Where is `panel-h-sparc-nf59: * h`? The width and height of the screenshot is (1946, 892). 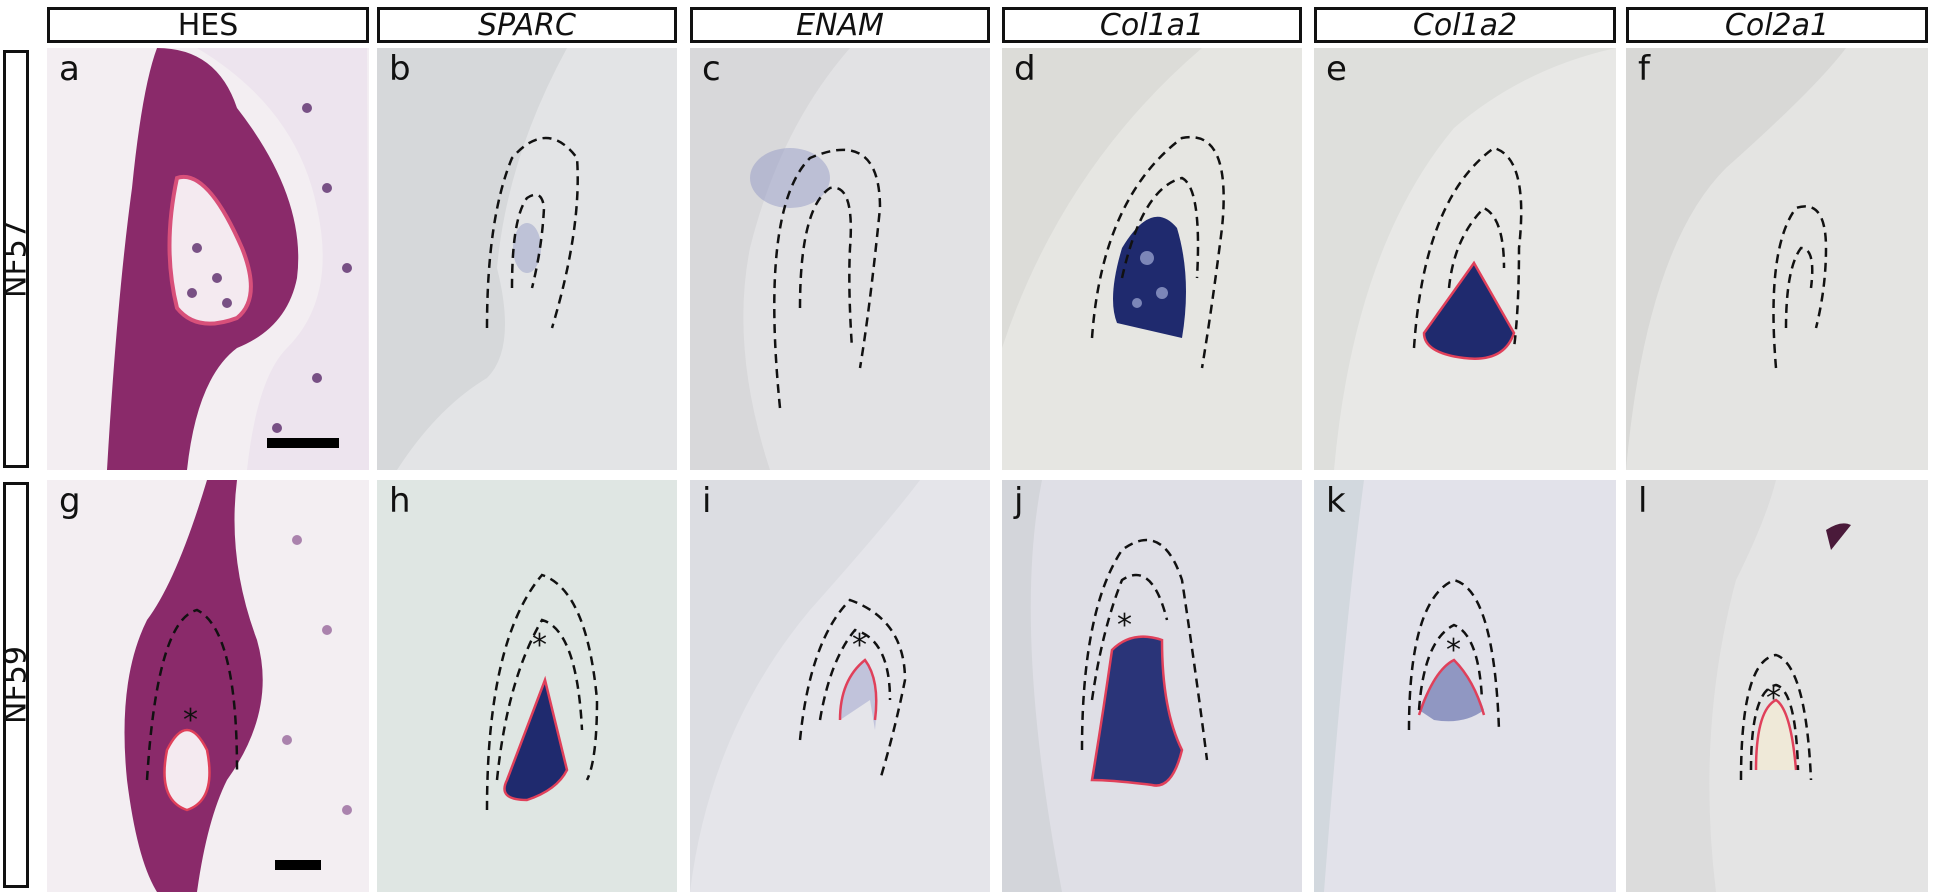 panel-h-sparc-nf59: * h is located at coordinates (527, 686).